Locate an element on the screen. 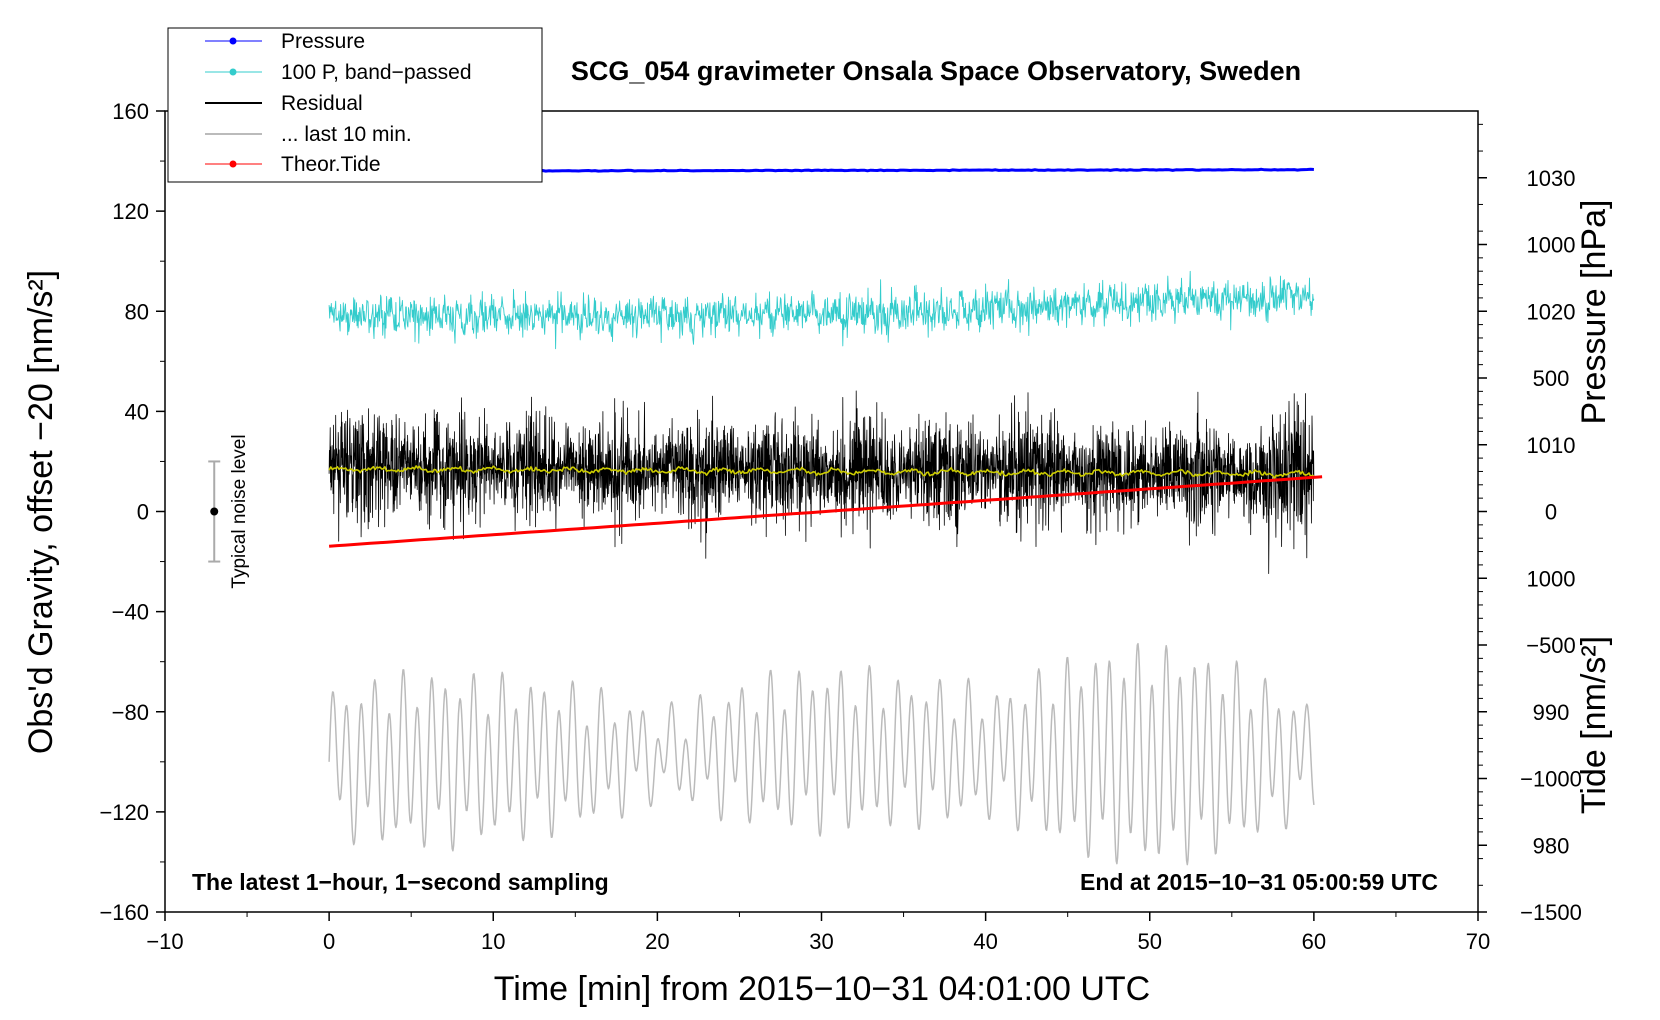  legend-marker-theor-tide is located at coordinates (233, 164).